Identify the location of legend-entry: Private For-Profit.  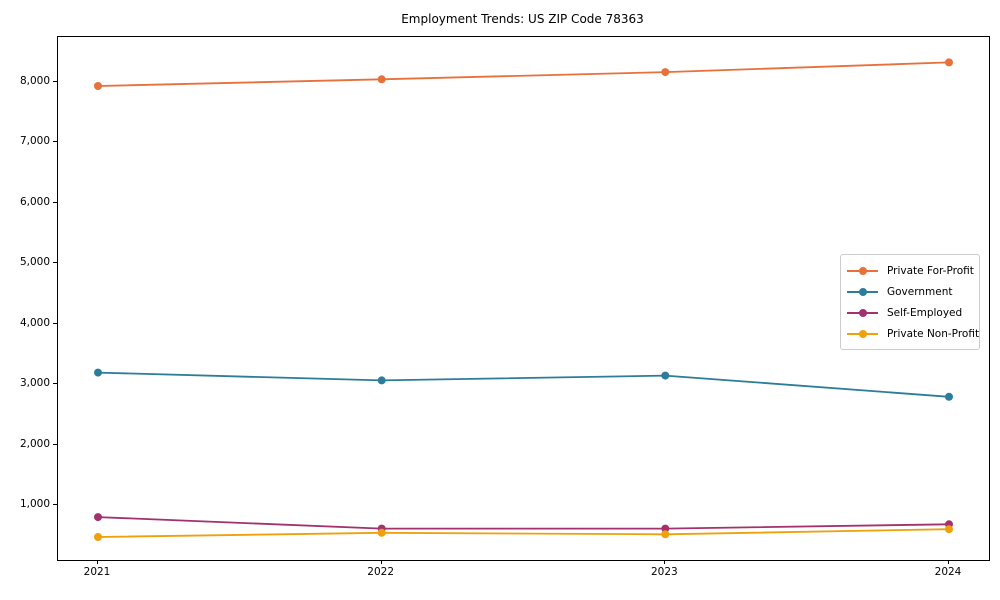
(910, 270).